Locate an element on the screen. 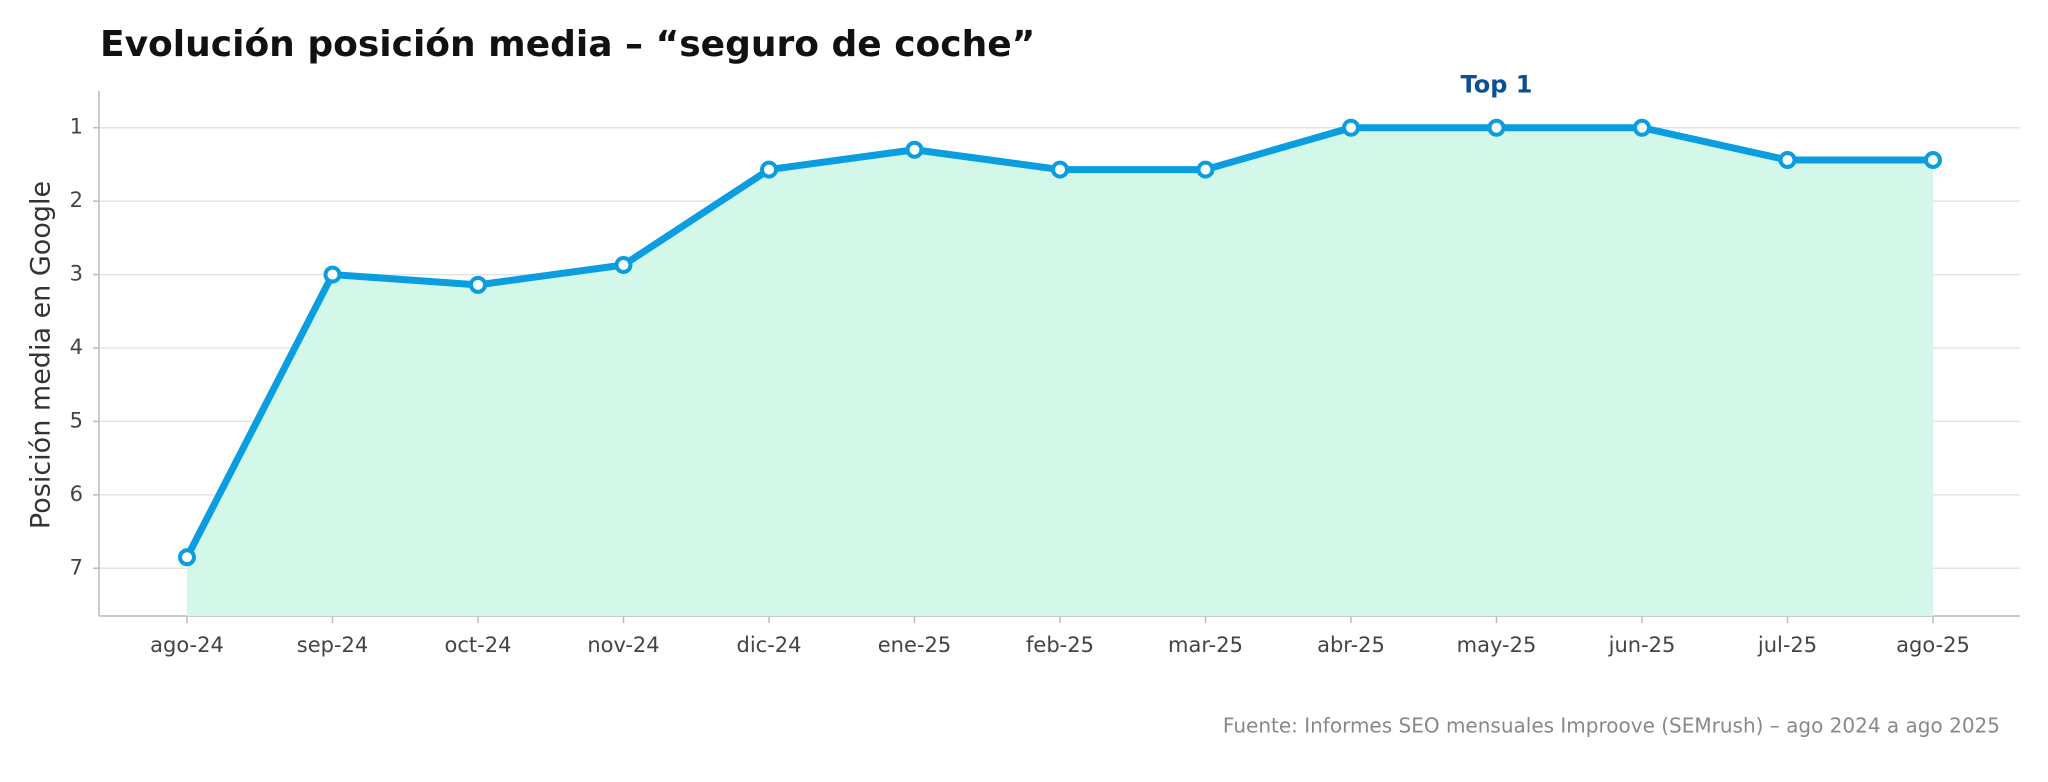 This screenshot has height=782, width=2048. x-tick-label: feb-25 is located at coordinates (1060, 645).